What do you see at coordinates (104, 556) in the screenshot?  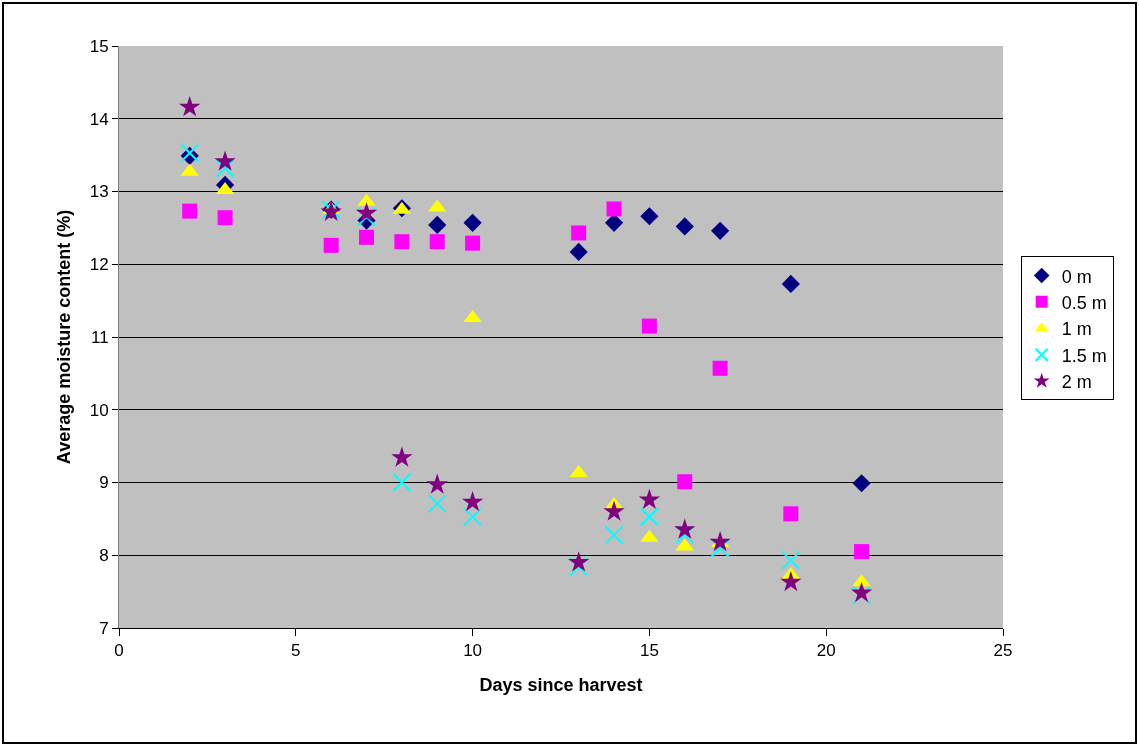 I see `y-tick-label: 8` at bounding box center [104, 556].